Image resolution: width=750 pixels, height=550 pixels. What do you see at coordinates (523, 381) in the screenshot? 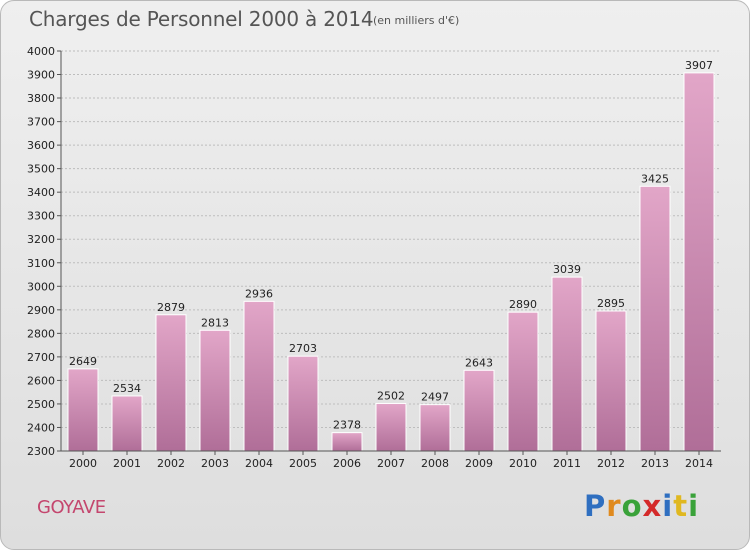
I see `bar-2010` at bounding box center [523, 381].